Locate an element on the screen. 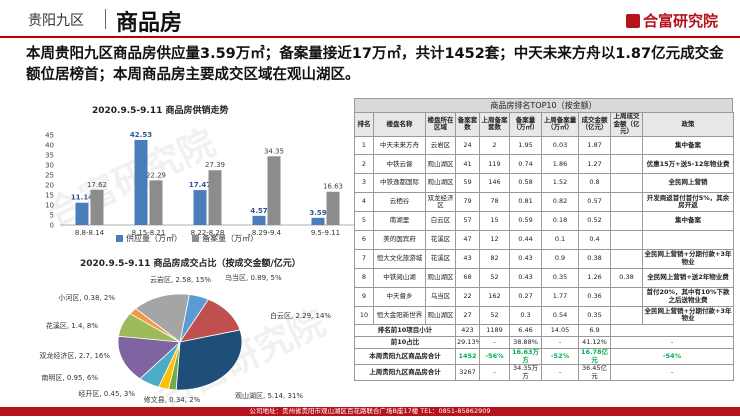  data-label: 17.62 is located at coordinates (97, 185).